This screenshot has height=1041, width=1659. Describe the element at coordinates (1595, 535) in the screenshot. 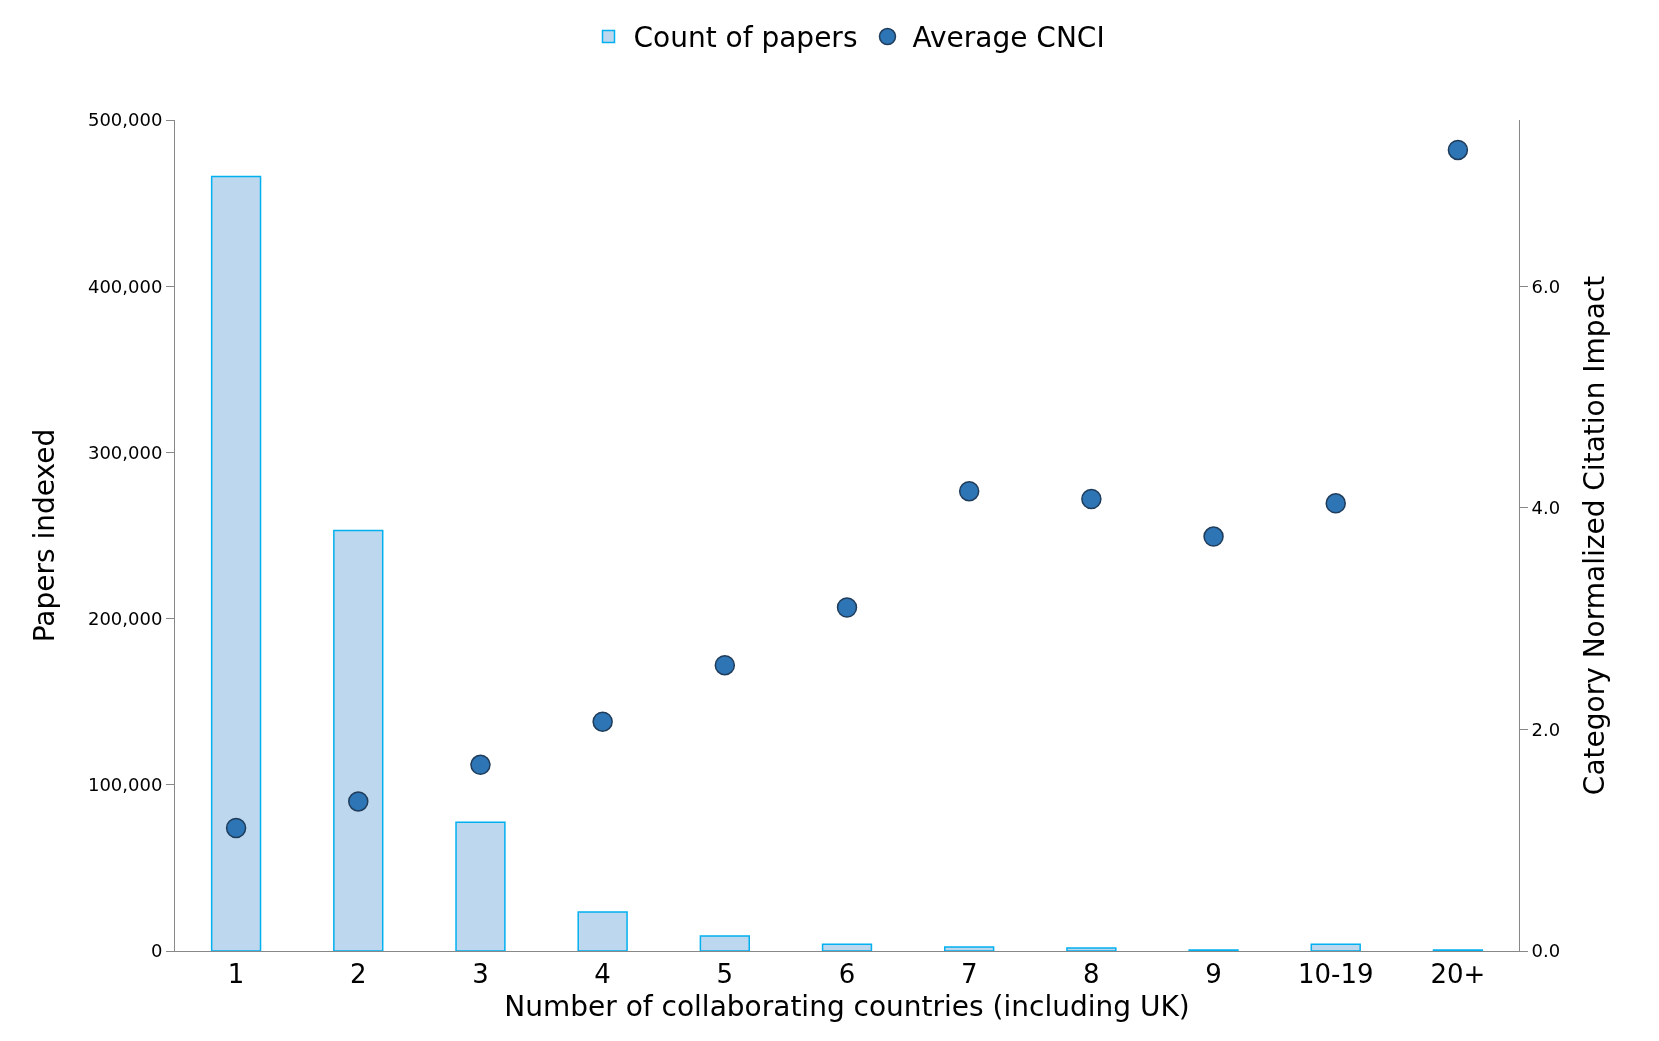

I see `y2-axis-title: Category Normalized Citation Impact` at that location.